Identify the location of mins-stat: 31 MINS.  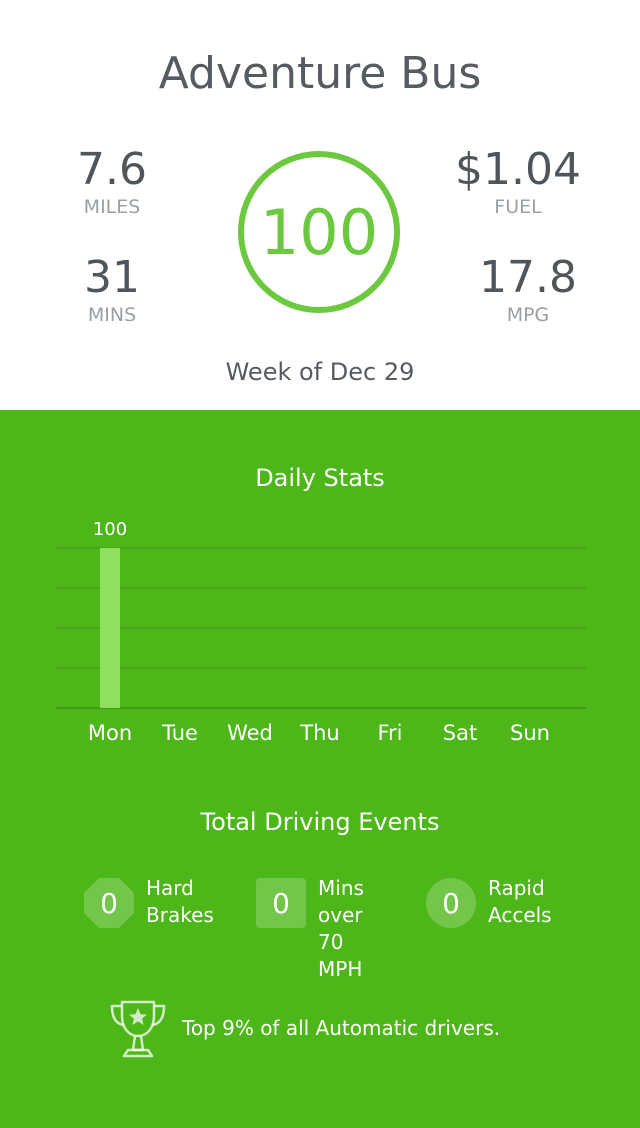
(112, 289).